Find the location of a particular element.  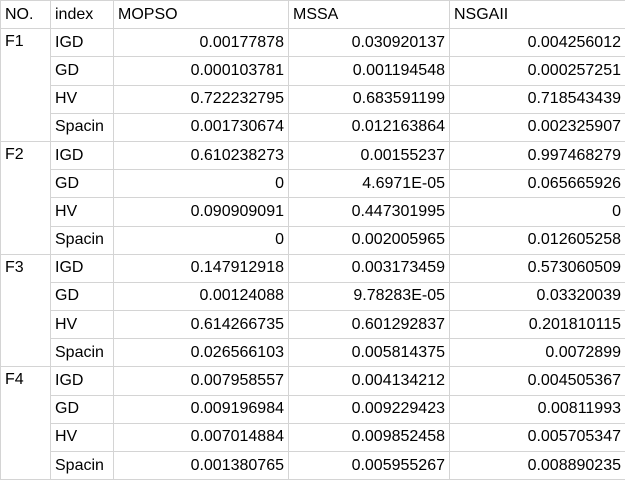

value-cell: 0.005955267 is located at coordinates (369, 465).